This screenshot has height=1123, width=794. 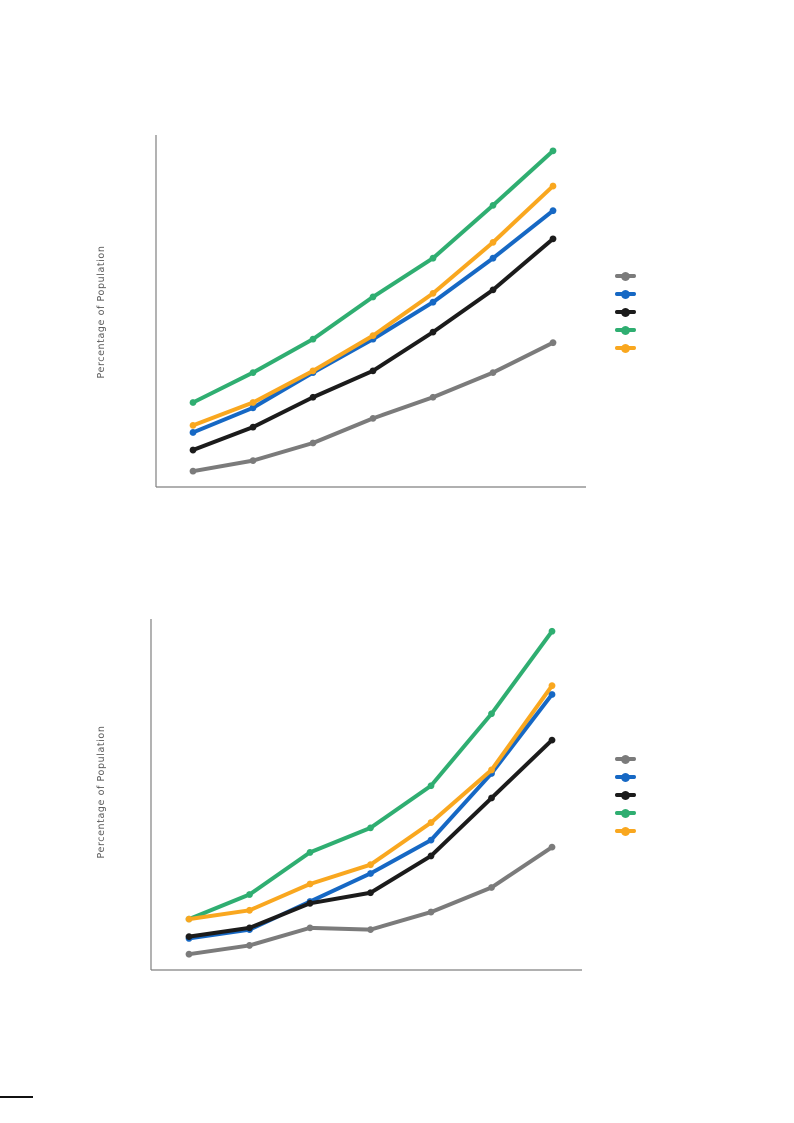 I want to click on legend-top, so click(x=628, y=312).